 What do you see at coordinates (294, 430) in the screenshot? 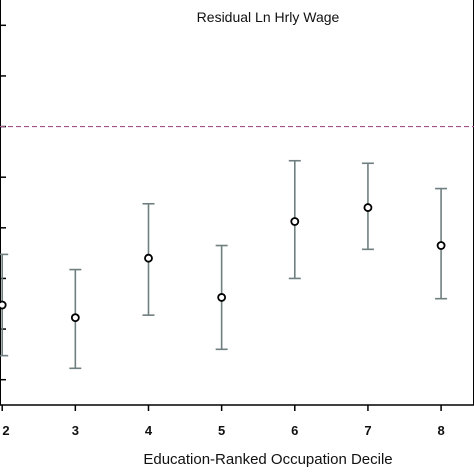
I see `x-tick-label: 6` at bounding box center [294, 430].